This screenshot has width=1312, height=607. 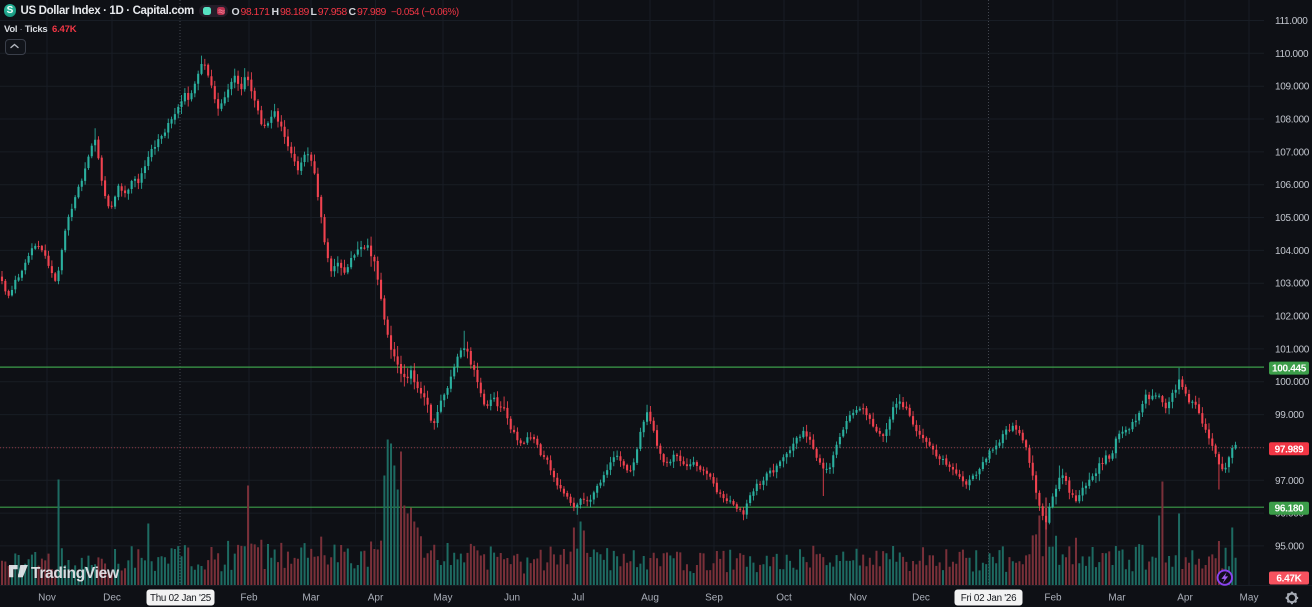 I want to click on svg-text: Sep, so click(x=714, y=598).